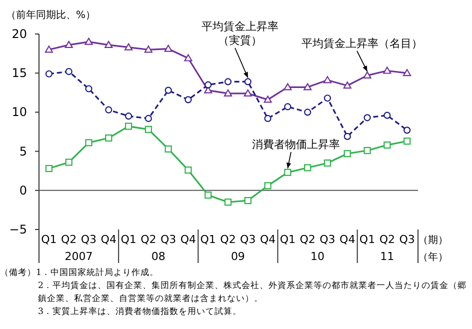 The width and height of the screenshot is (472, 329). I want to click on y-tick-label: 5, so click(23, 151).